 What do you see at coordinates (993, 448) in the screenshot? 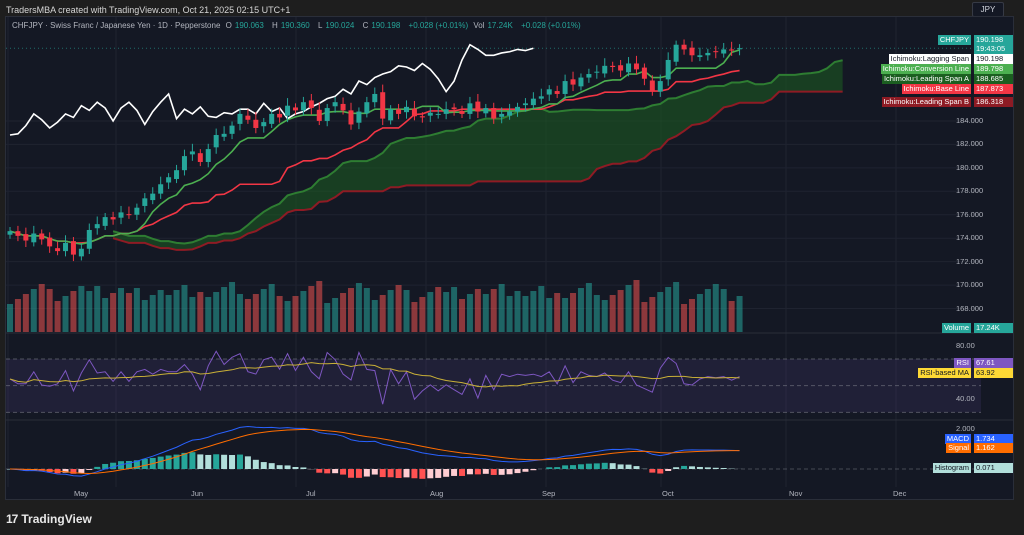
I see `tag-signal-value: 1.162` at bounding box center [993, 448].